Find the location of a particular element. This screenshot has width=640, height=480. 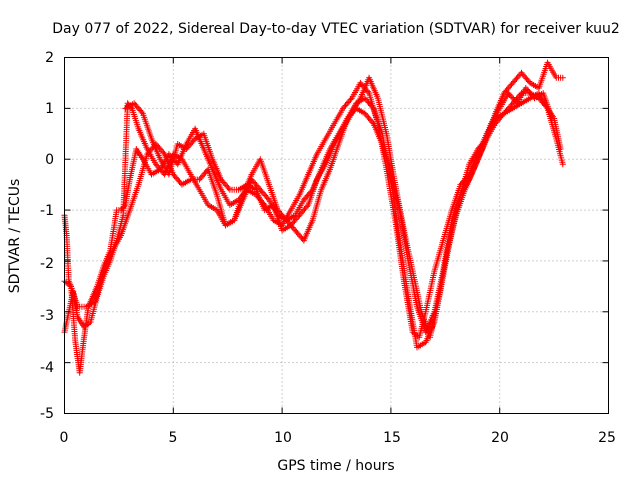

x-tick-label: 20 is located at coordinates (500, 438).